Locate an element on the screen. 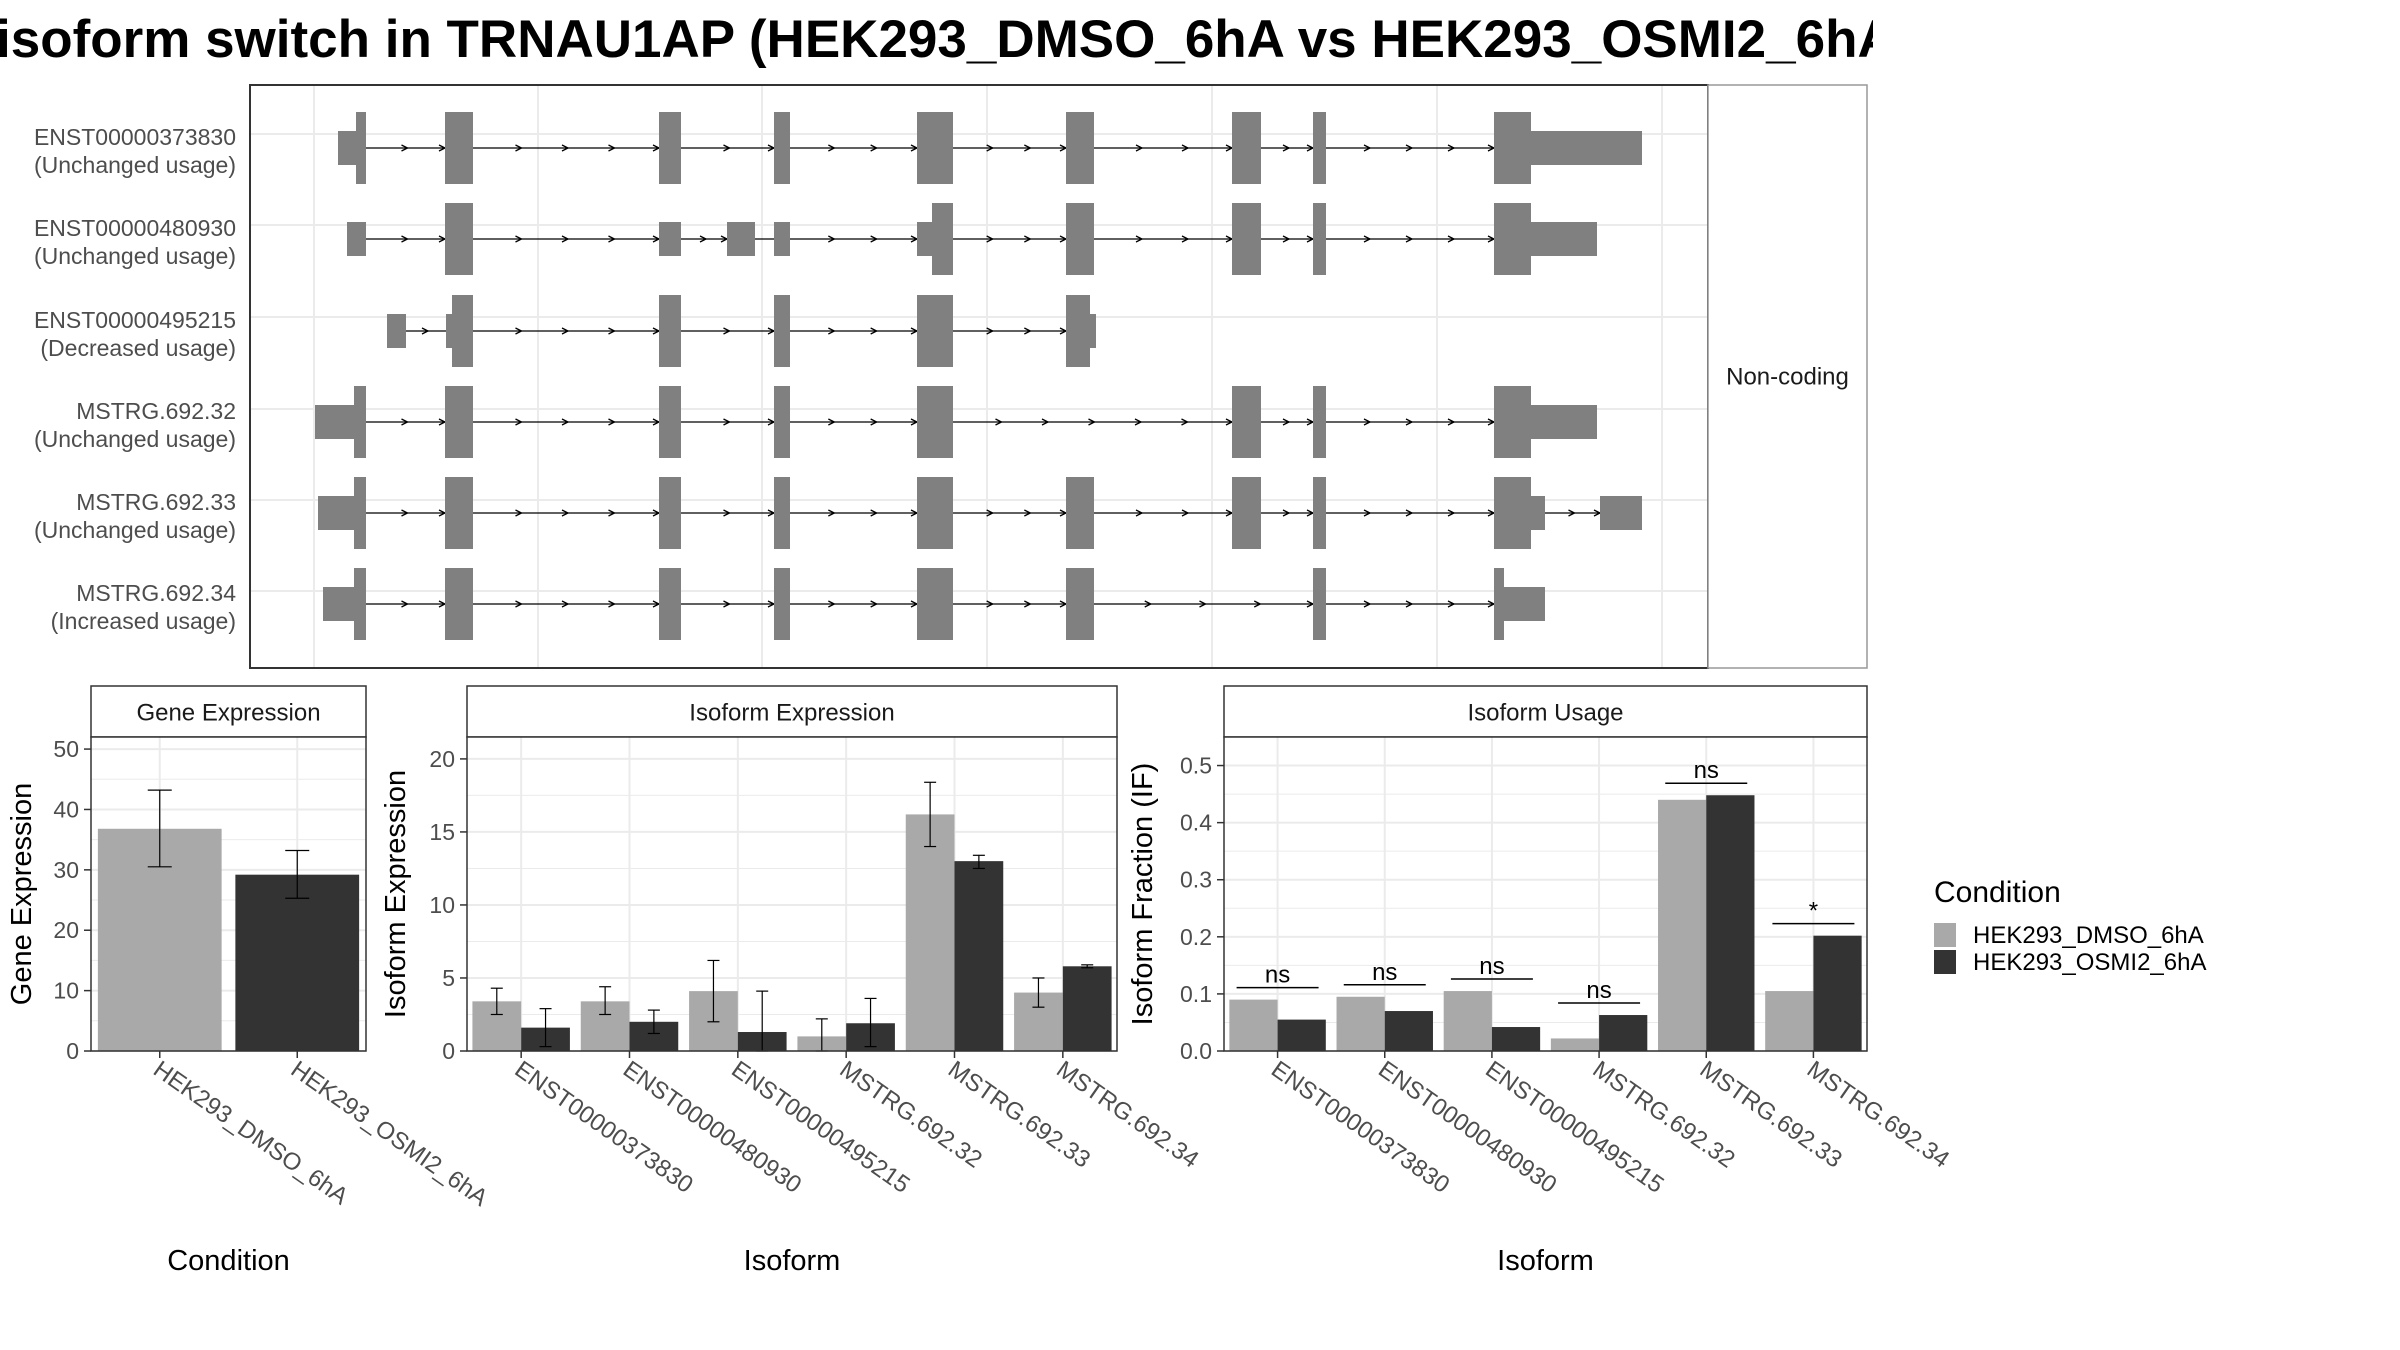 The image size is (2400, 1350). y-tick-label: 0.2 is located at coordinates (1196, 937).